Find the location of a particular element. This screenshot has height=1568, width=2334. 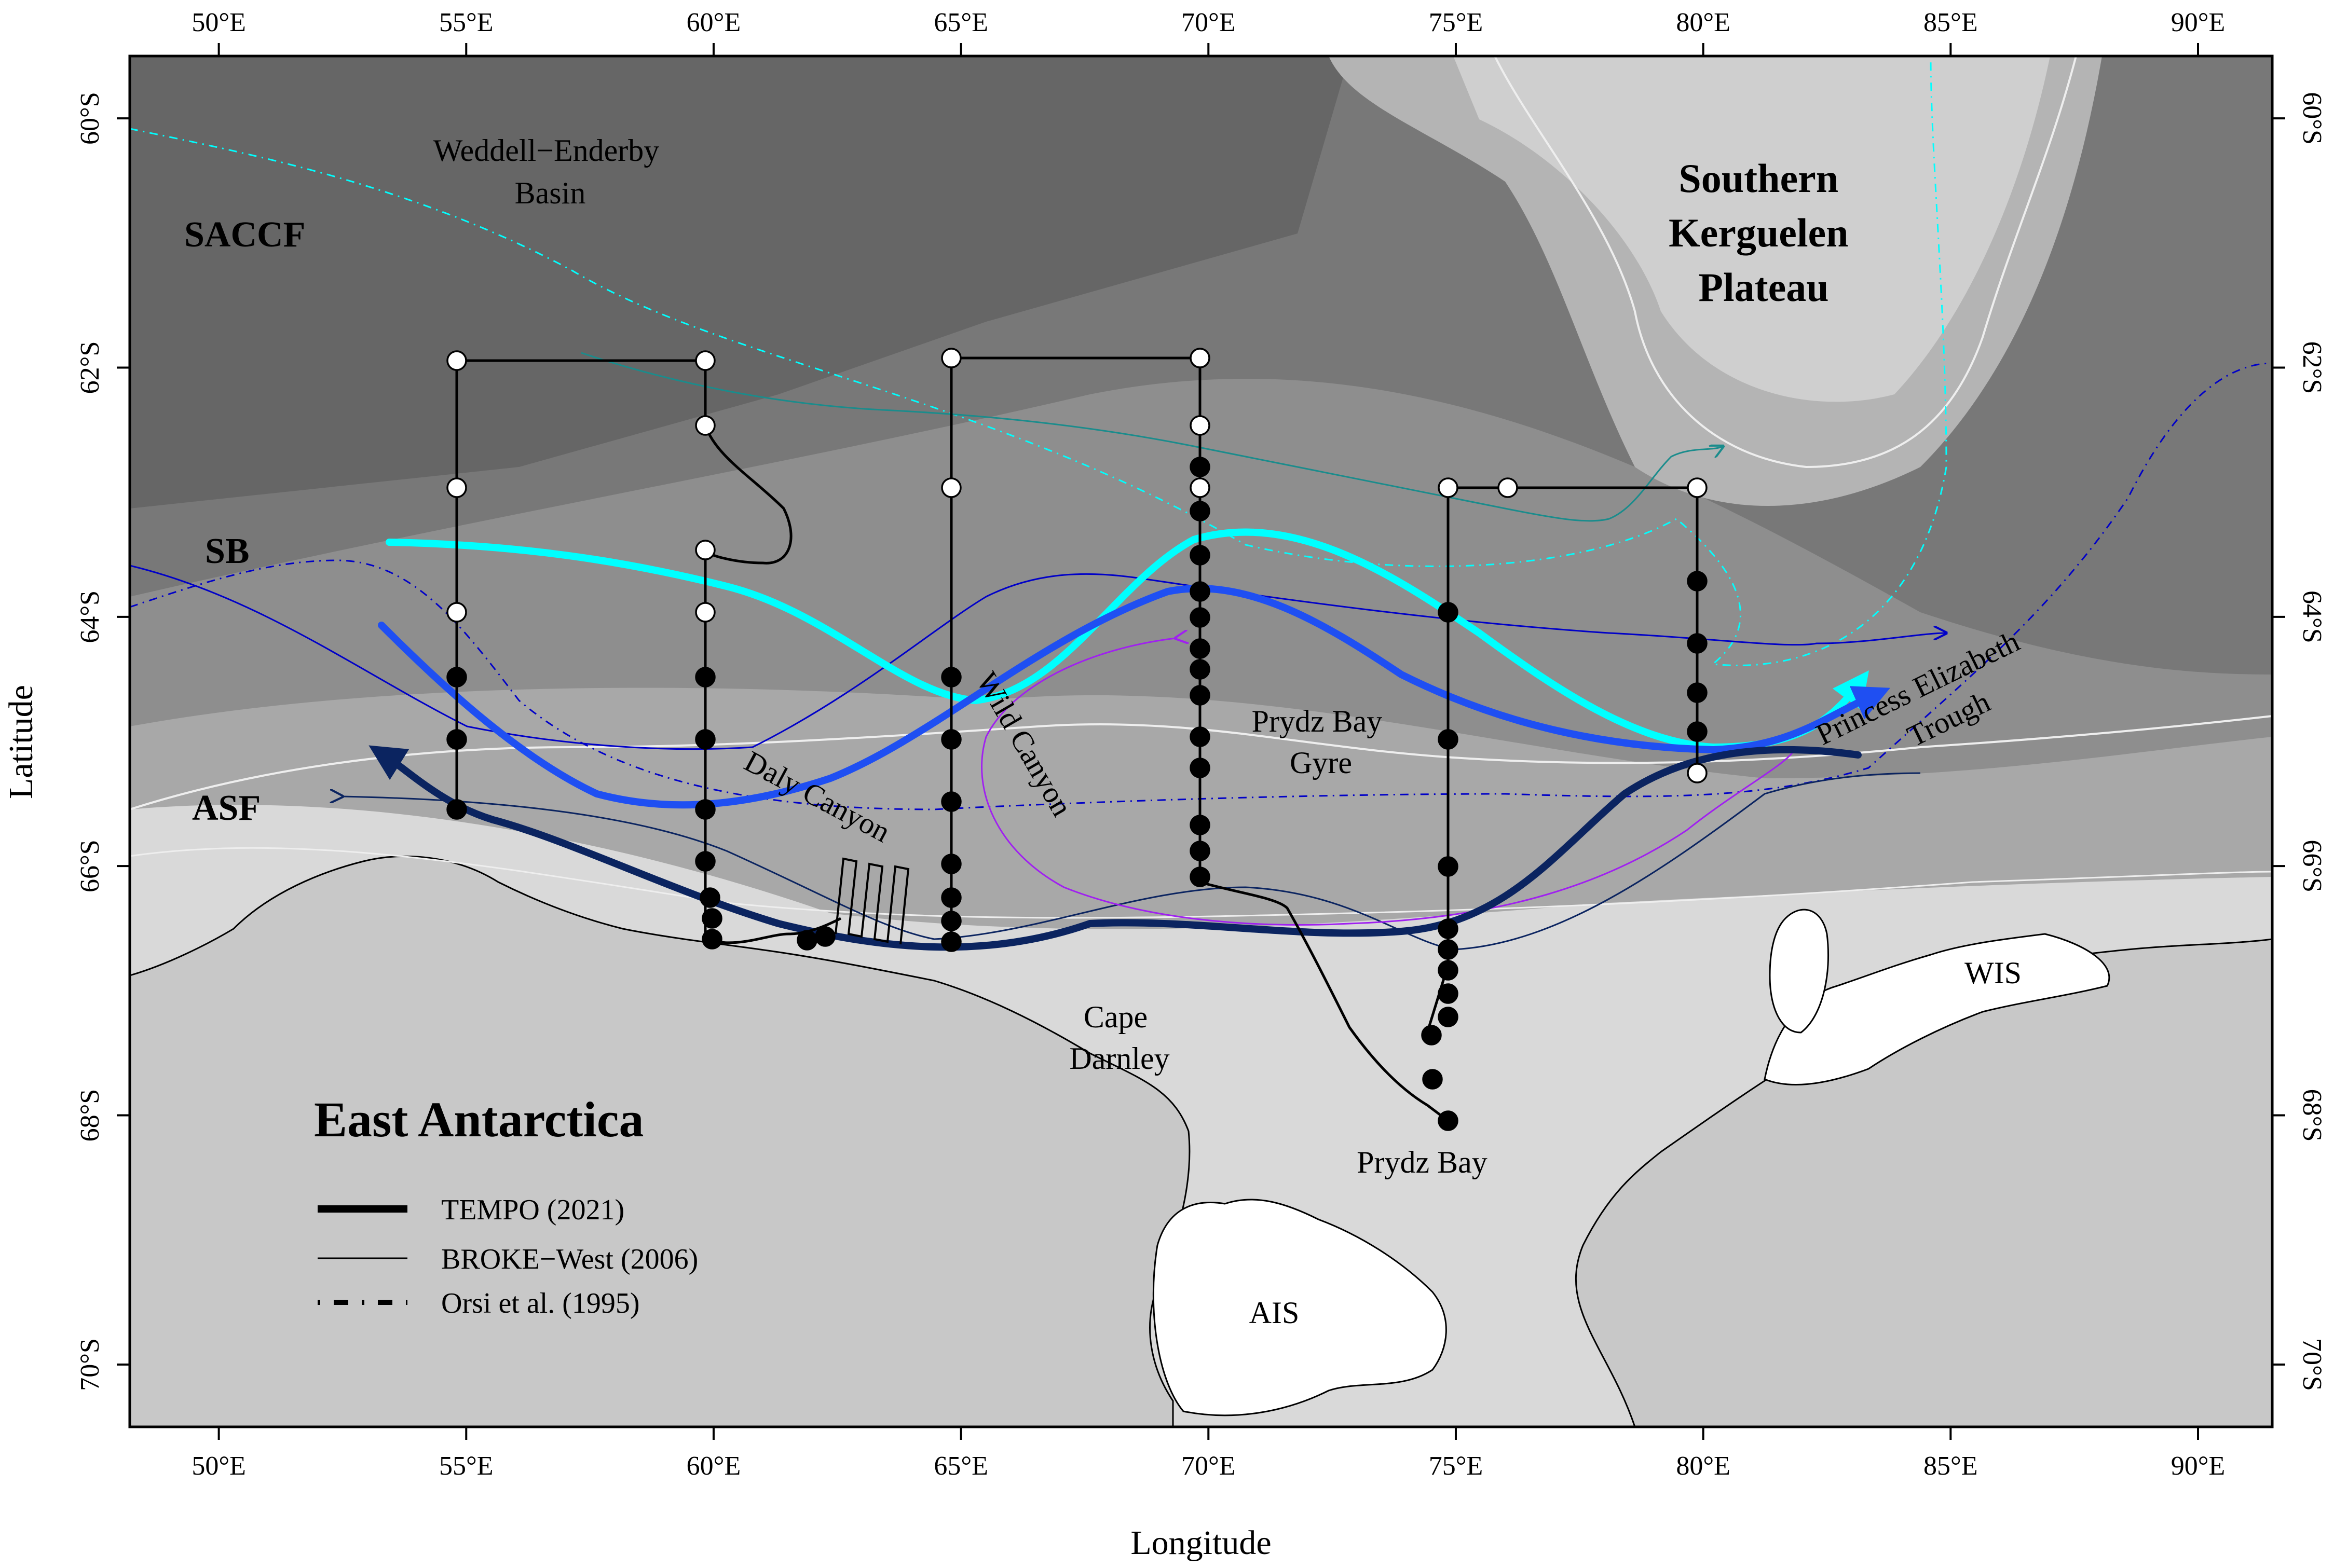

kerguelen-label: Southern Kerguelen Plateau is located at coordinates (1764, 233).